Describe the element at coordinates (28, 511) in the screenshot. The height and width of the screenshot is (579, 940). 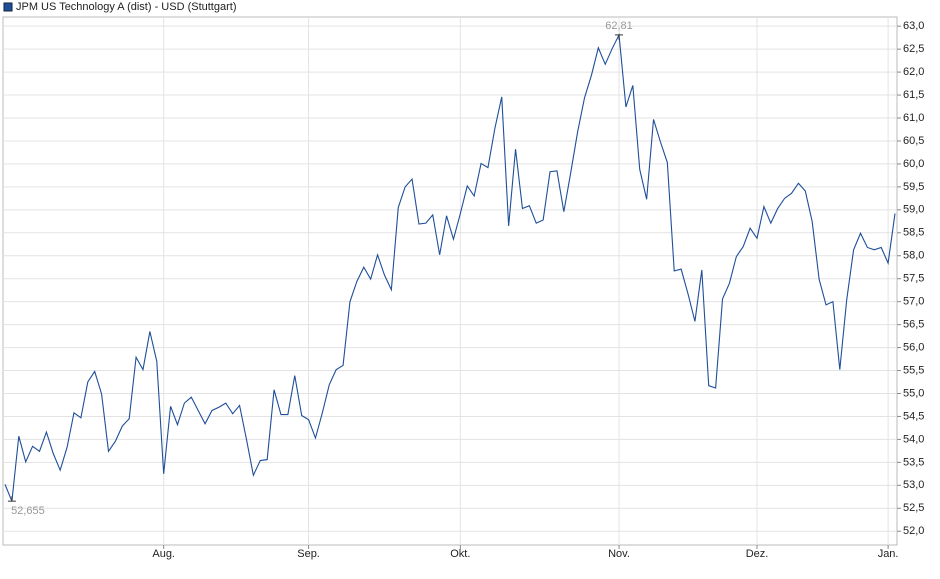
I see `extreme-label: 52,655` at that location.